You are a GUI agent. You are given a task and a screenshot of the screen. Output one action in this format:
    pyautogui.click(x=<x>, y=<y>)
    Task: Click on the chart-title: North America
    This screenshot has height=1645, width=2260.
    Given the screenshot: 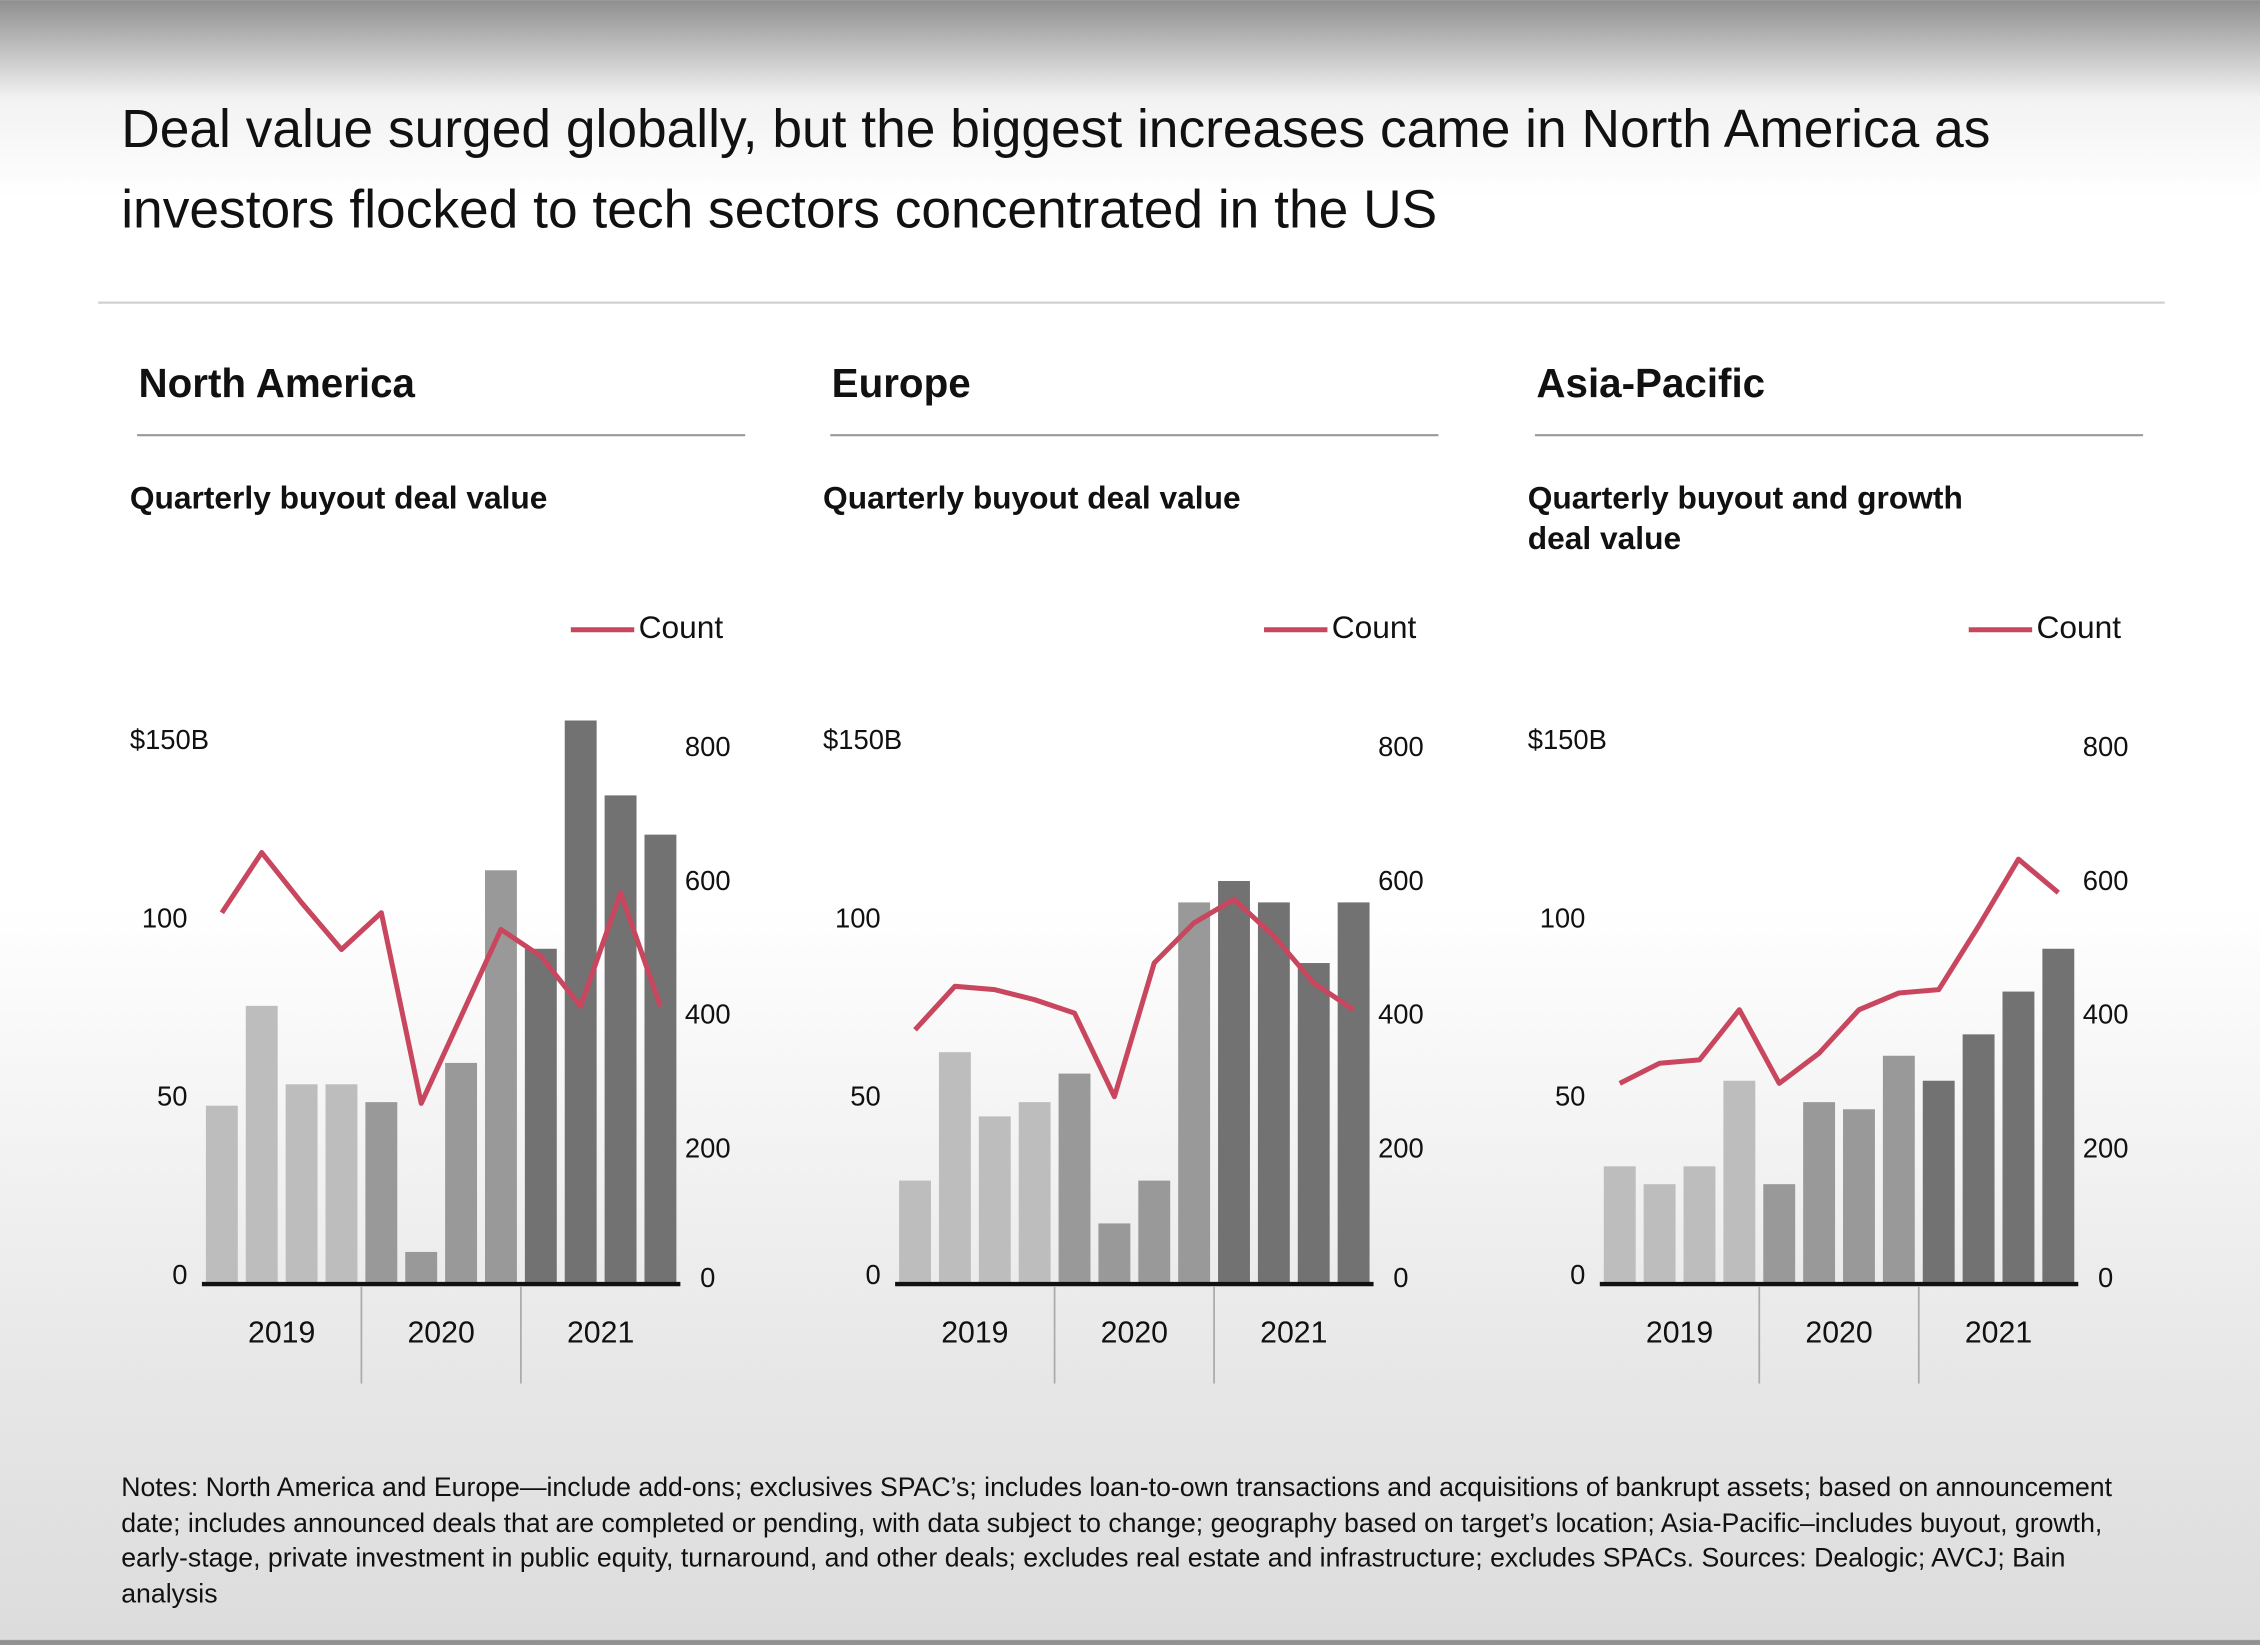 What is the action you would take?
    pyautogui.click(x=277, y=383)
    